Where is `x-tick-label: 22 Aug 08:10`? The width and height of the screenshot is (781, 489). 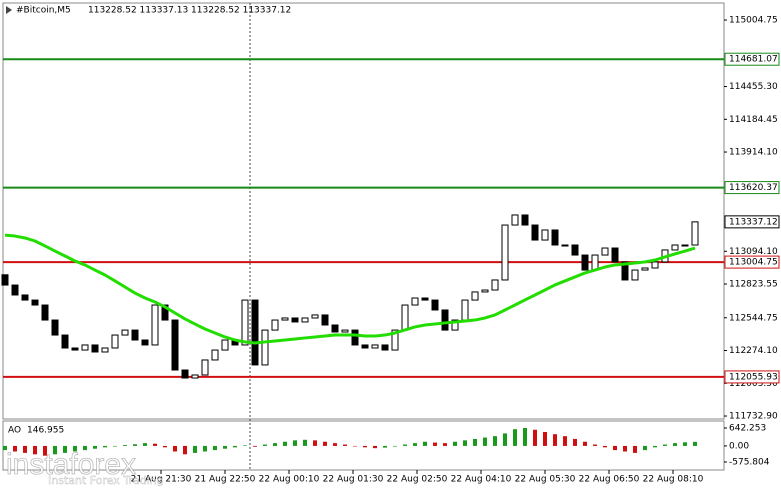
x-tick-label: 22 Aug 08:10 is located at coordinates (673, 480).